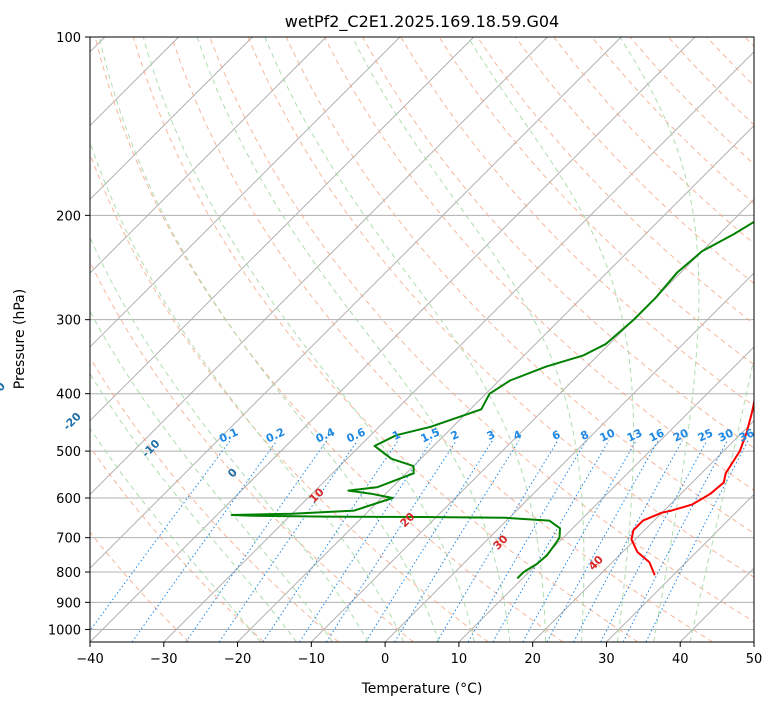 The image size is (775, 708). I want to click on y-tick-label: 600, so click(68, 499).